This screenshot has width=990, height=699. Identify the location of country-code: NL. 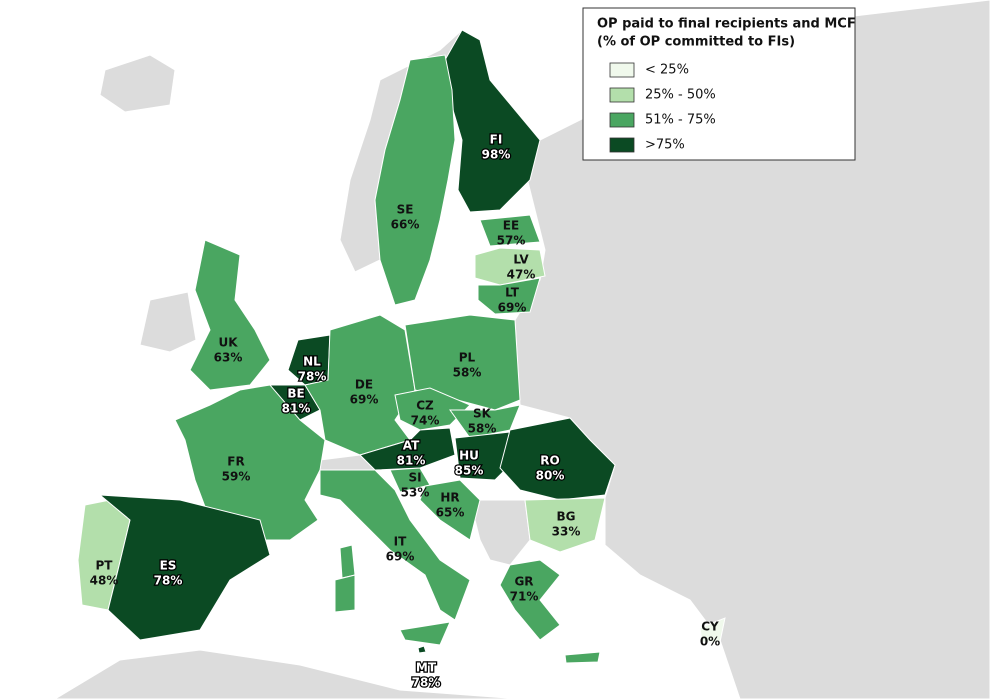
(312, 362).